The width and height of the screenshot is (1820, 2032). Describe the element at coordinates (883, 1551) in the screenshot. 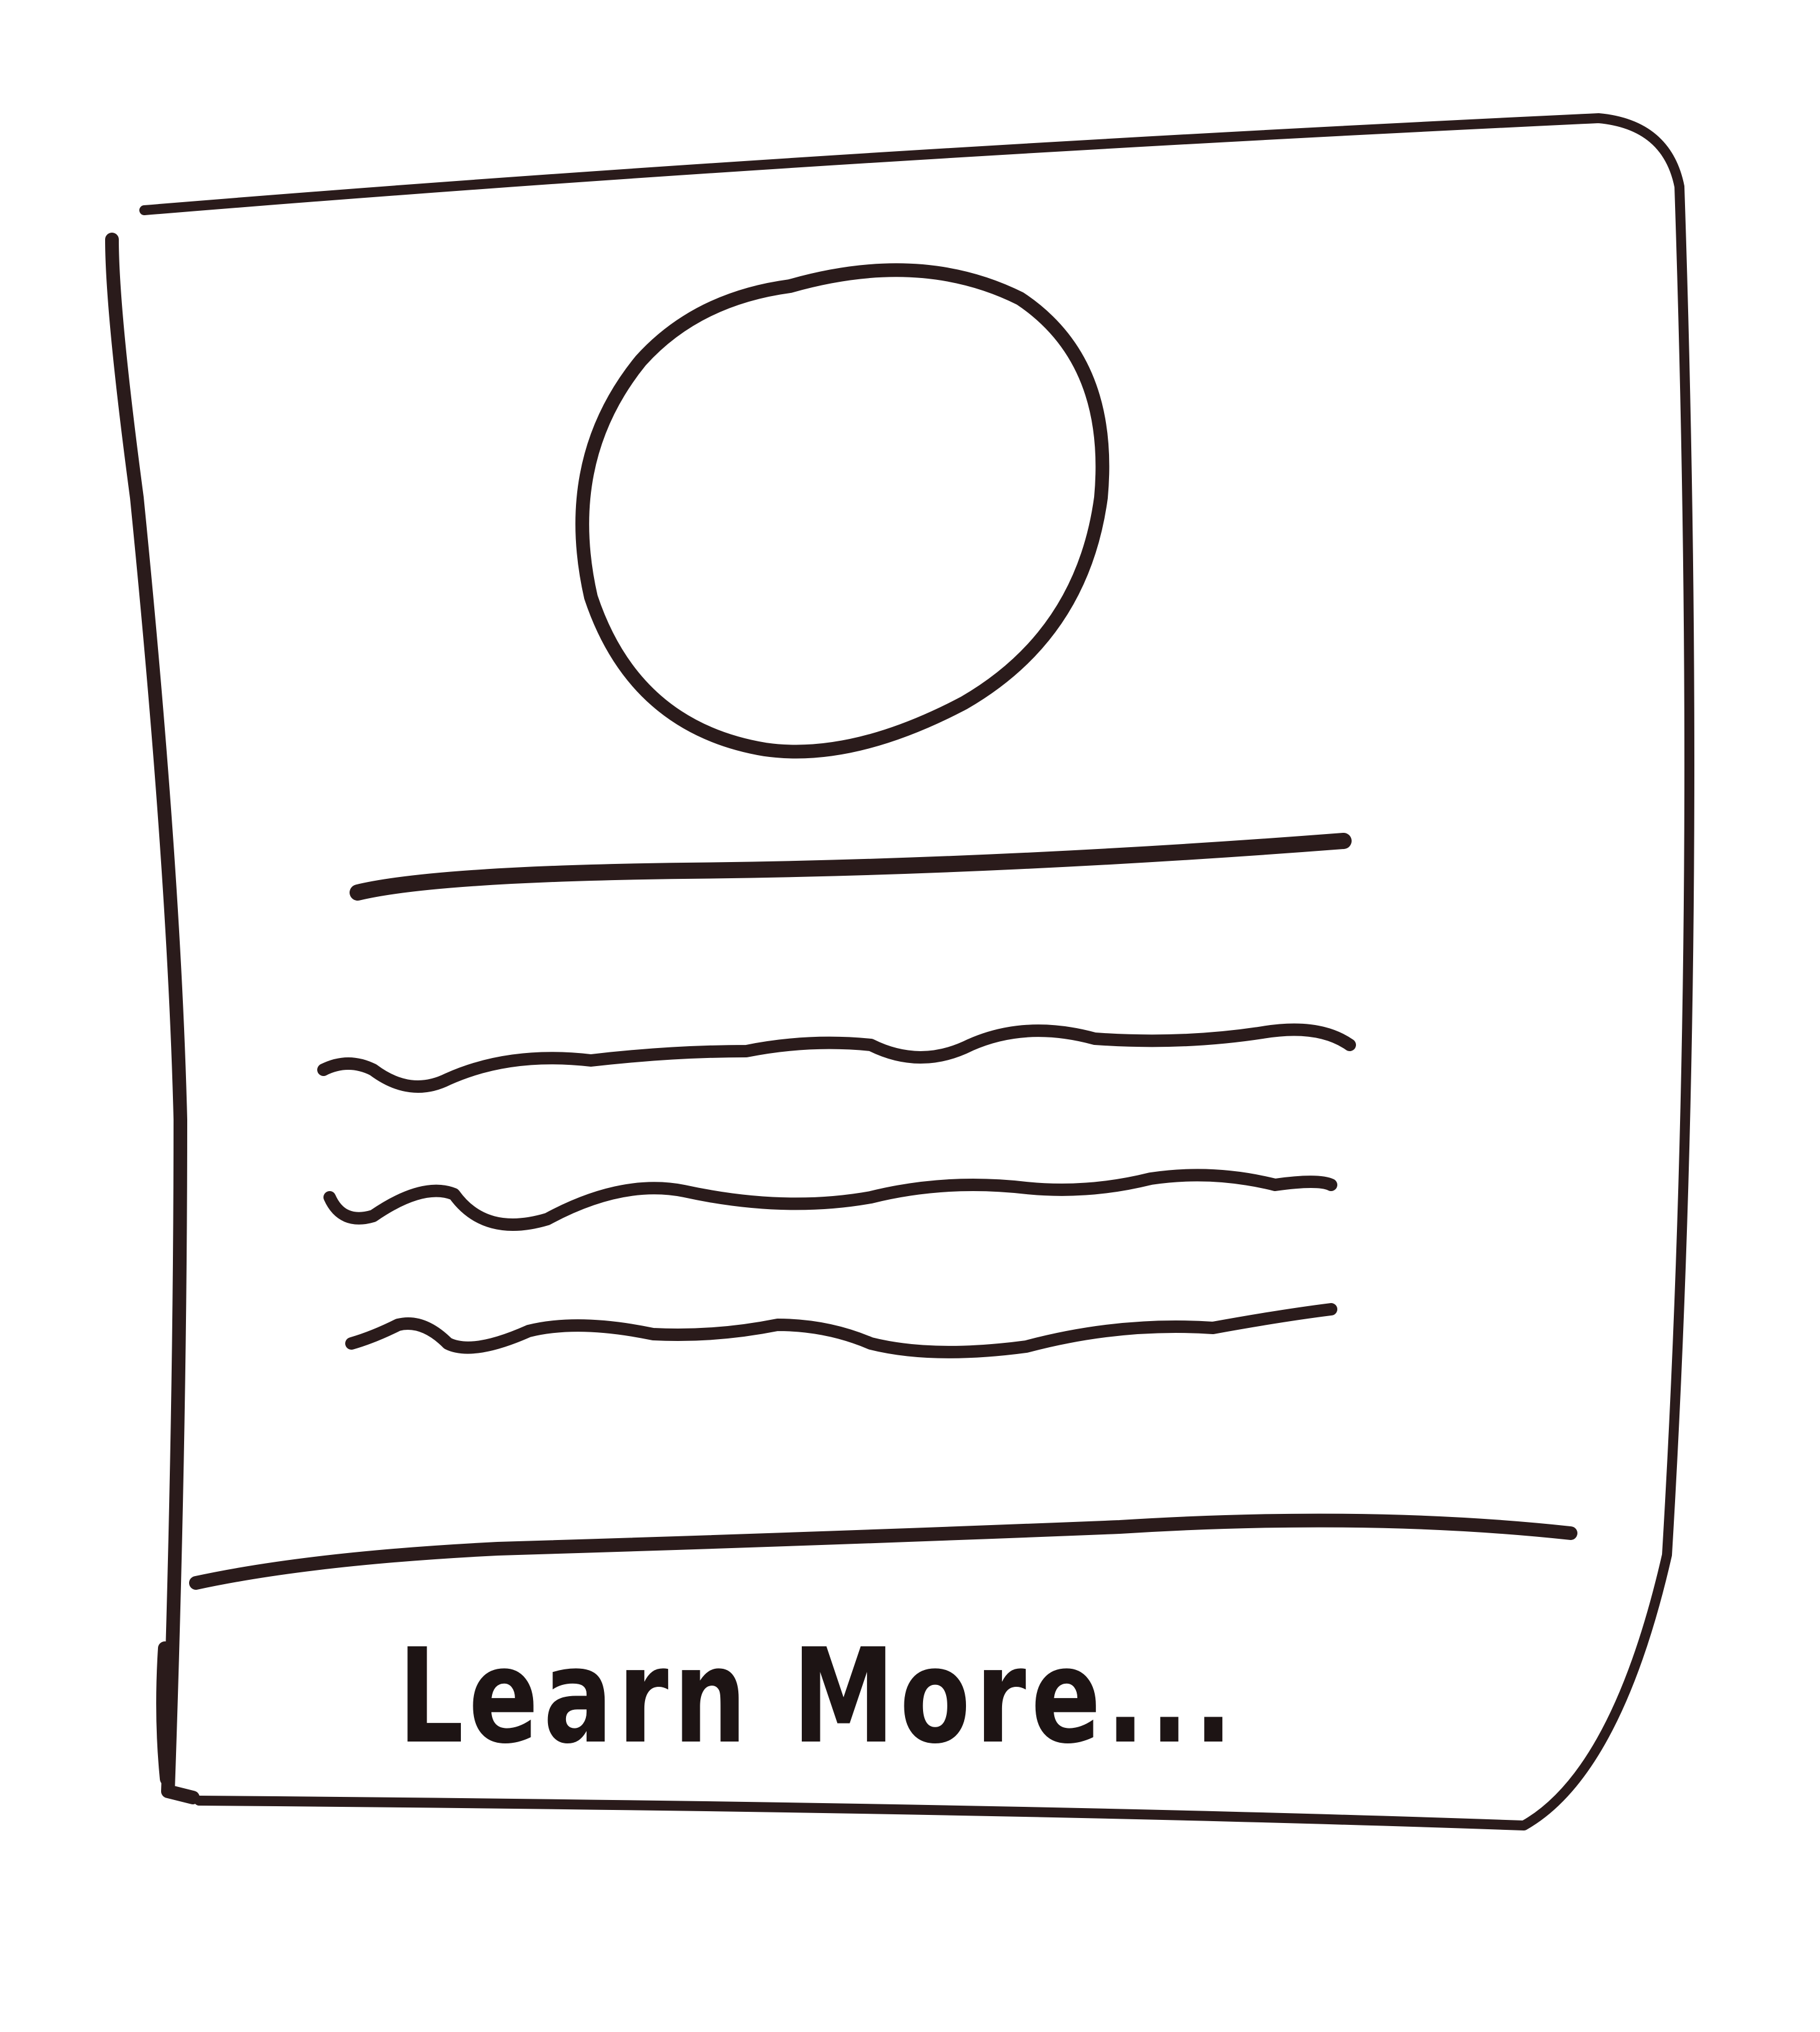

I see `footer-divider` at that location.